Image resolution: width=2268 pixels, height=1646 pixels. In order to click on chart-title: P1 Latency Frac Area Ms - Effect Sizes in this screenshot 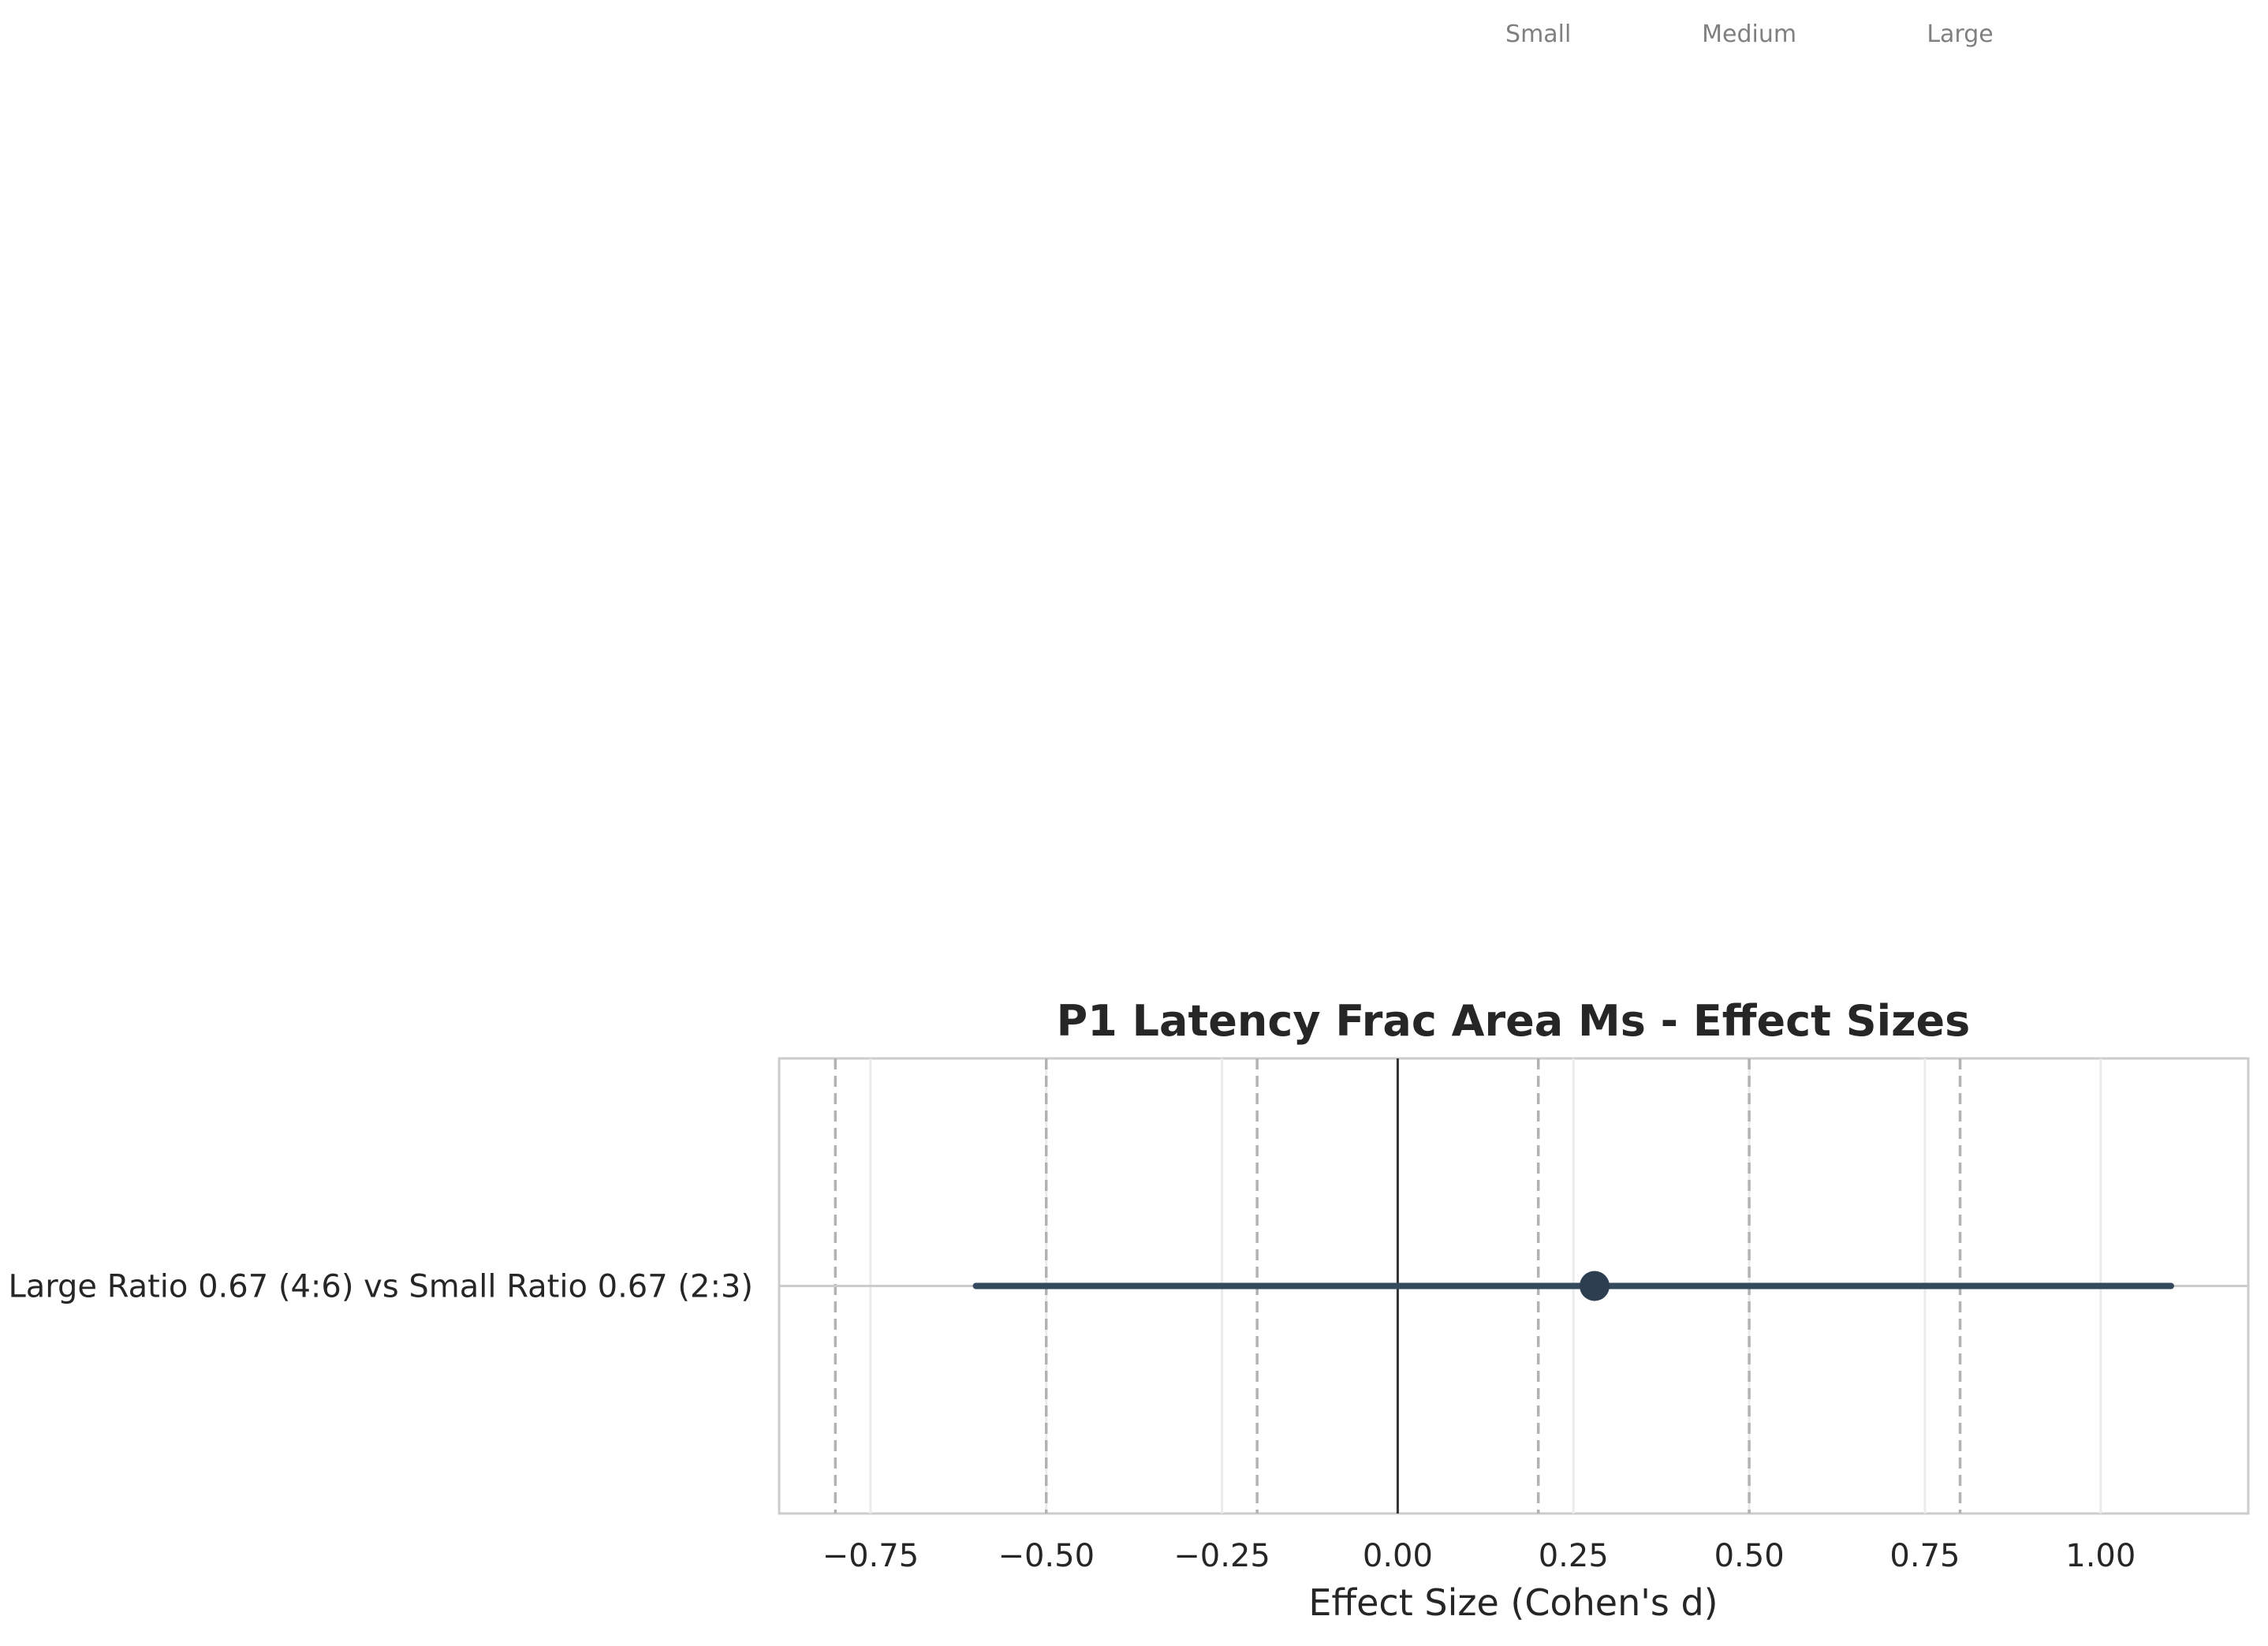, I will do `click(1514, 1021)`.